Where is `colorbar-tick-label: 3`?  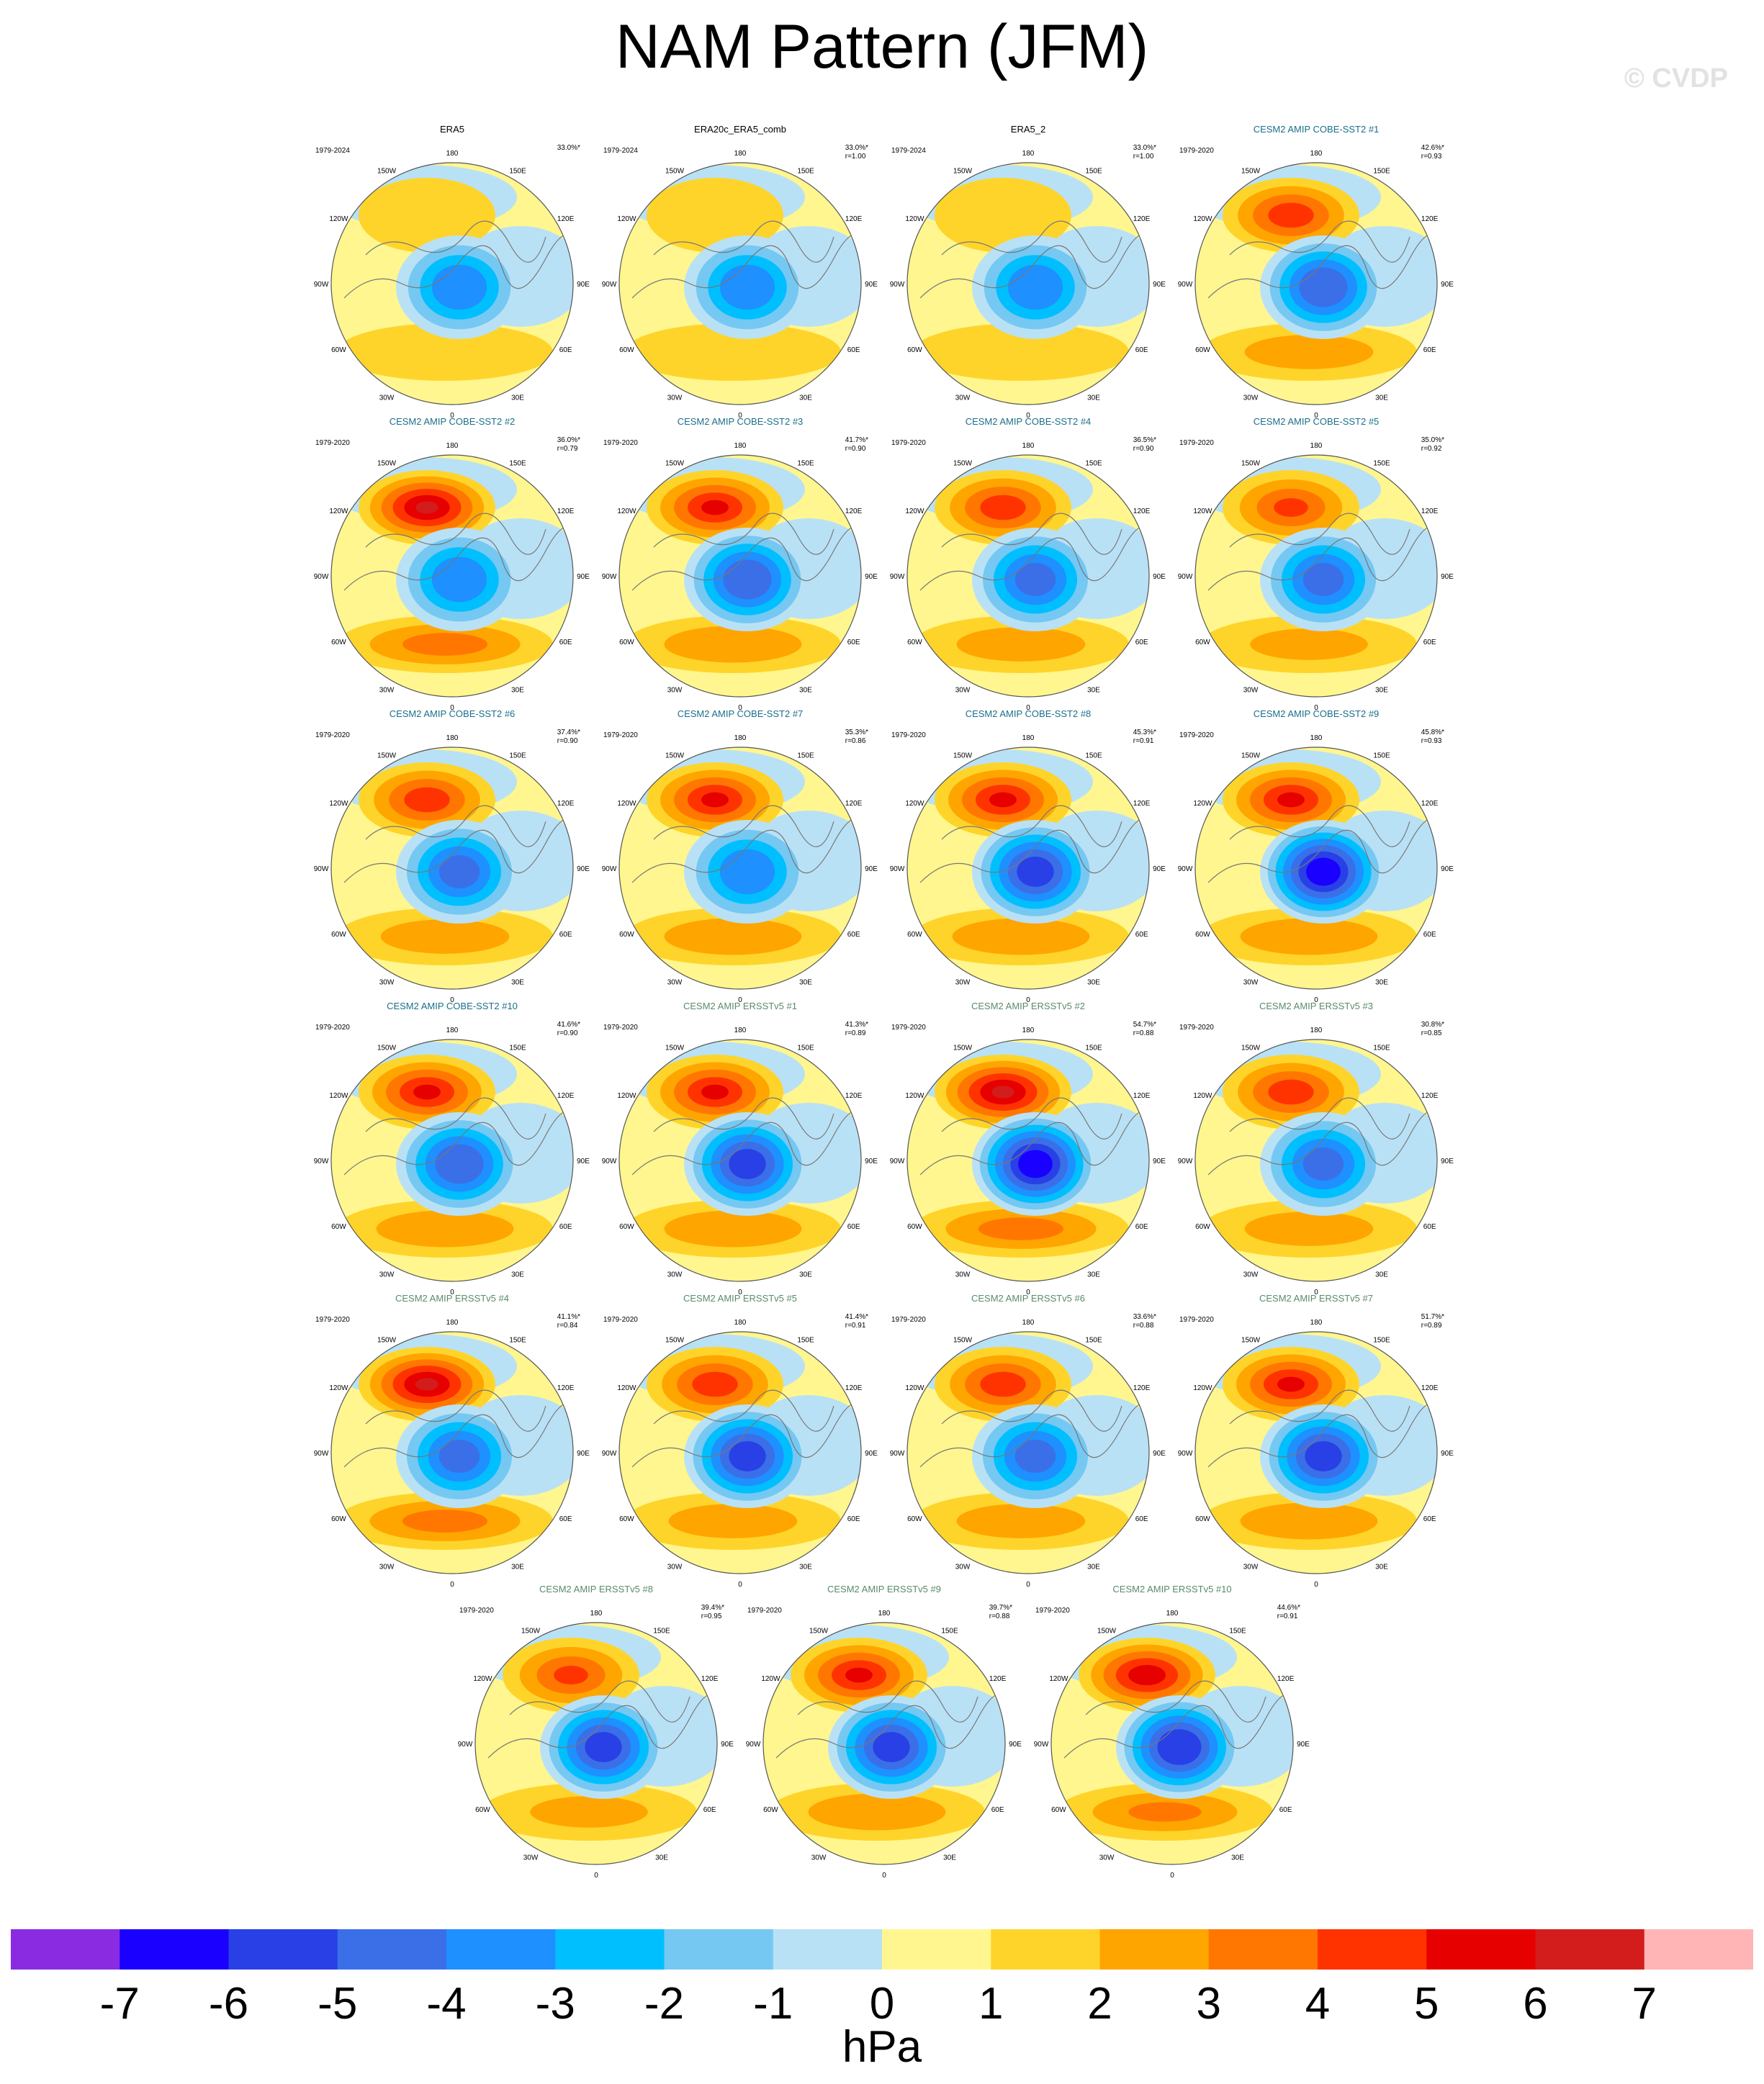 colorbar-tick-label: 3 is located at coordinates (1208, 2004).